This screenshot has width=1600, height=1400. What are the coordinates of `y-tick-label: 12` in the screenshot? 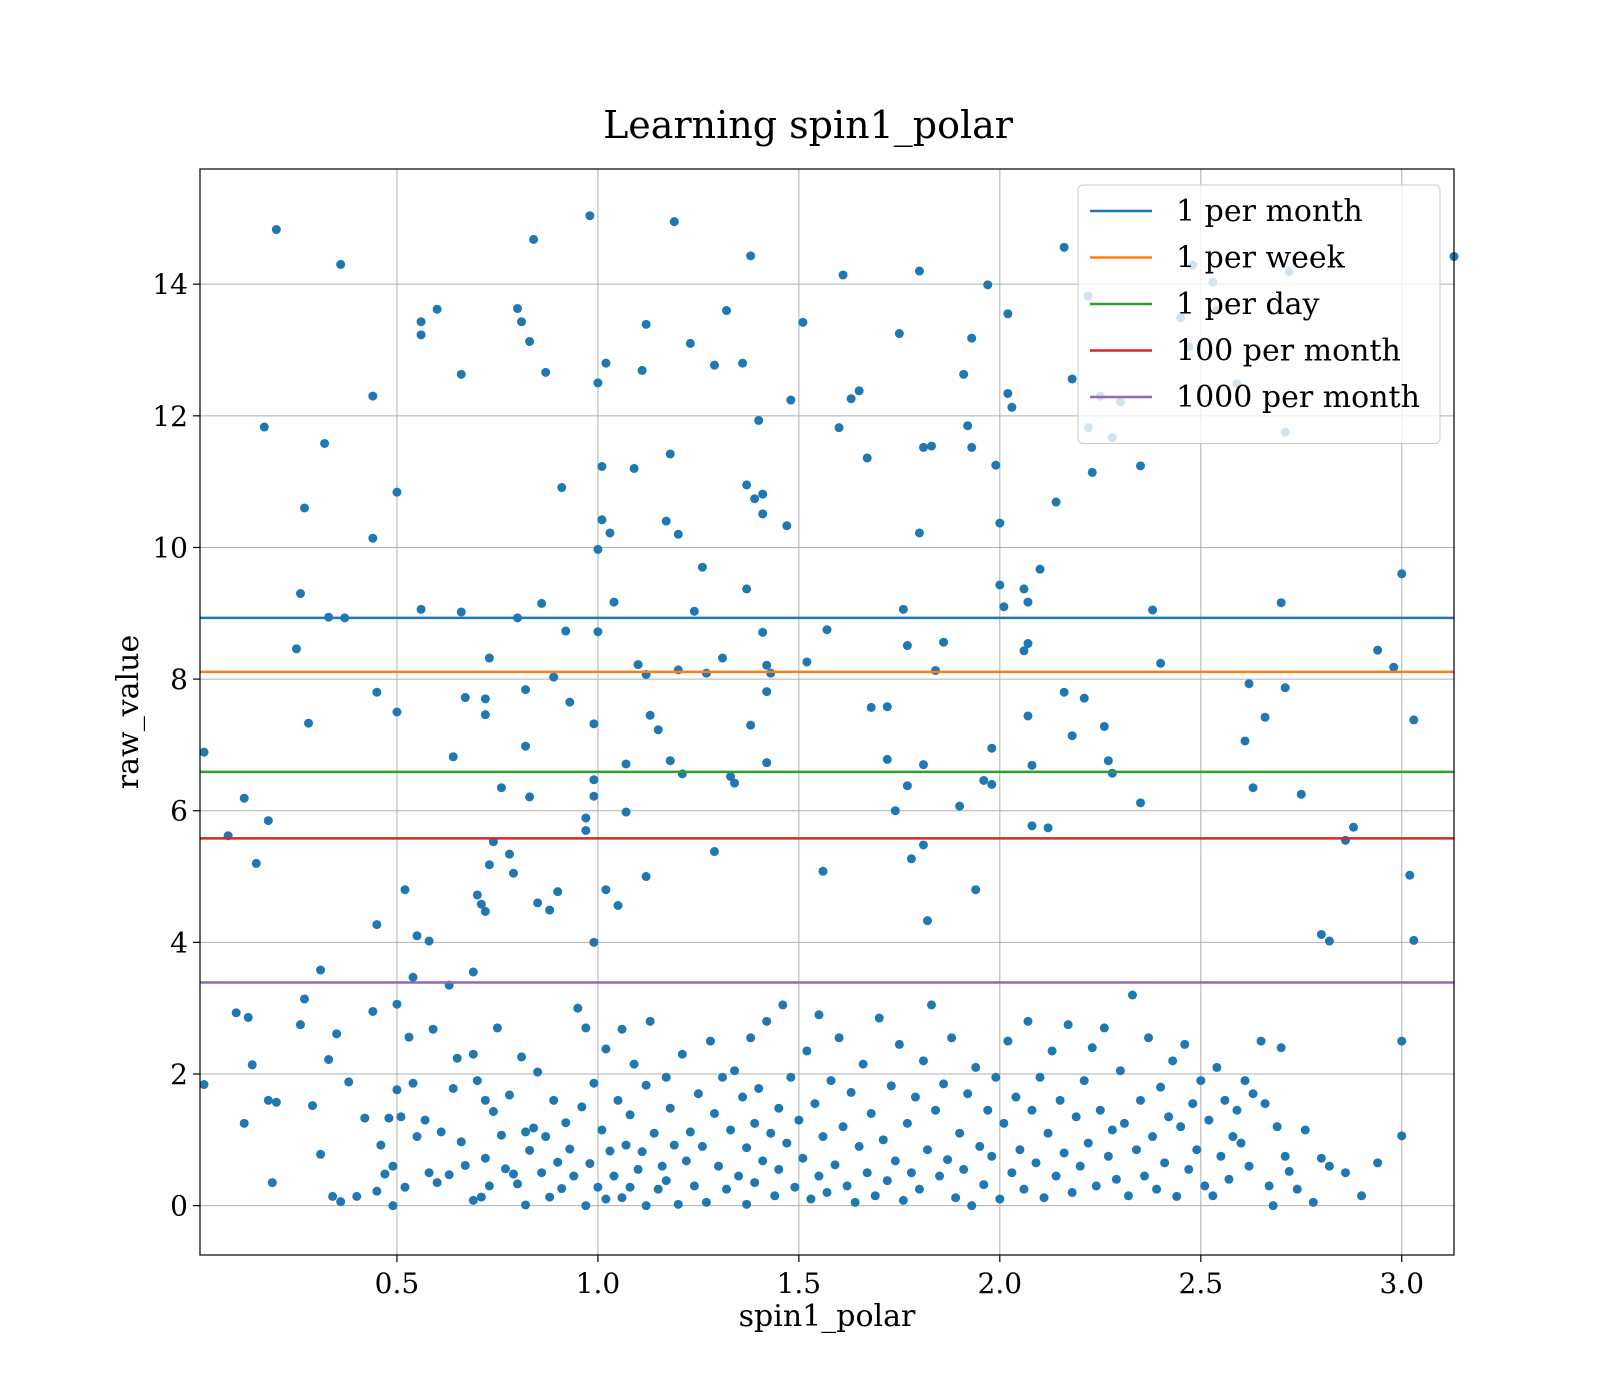 It's located at (170, 416).